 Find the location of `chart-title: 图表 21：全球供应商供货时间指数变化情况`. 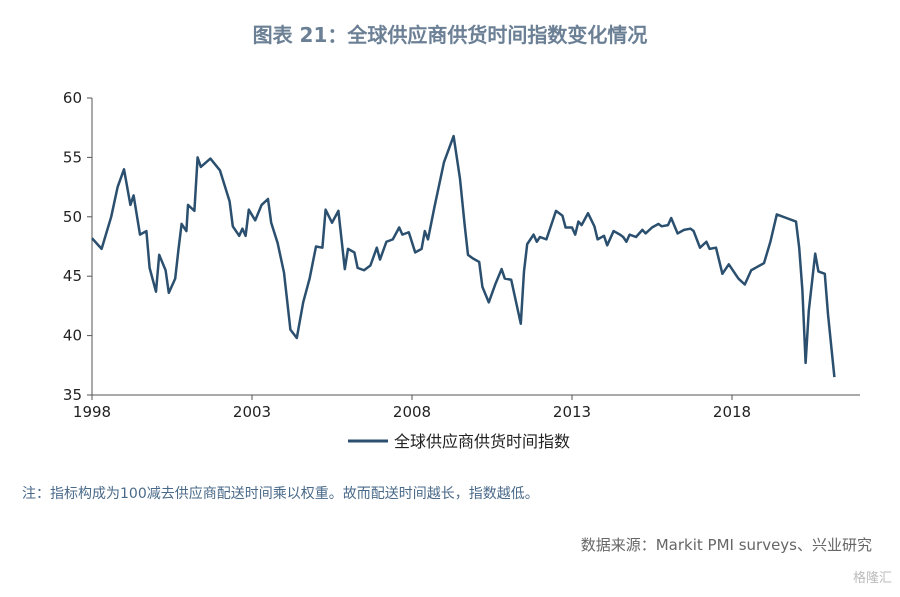

chart-title: 图表 21：全球供应商供货时间指数变化情况 is located at coordinates (450, 35).